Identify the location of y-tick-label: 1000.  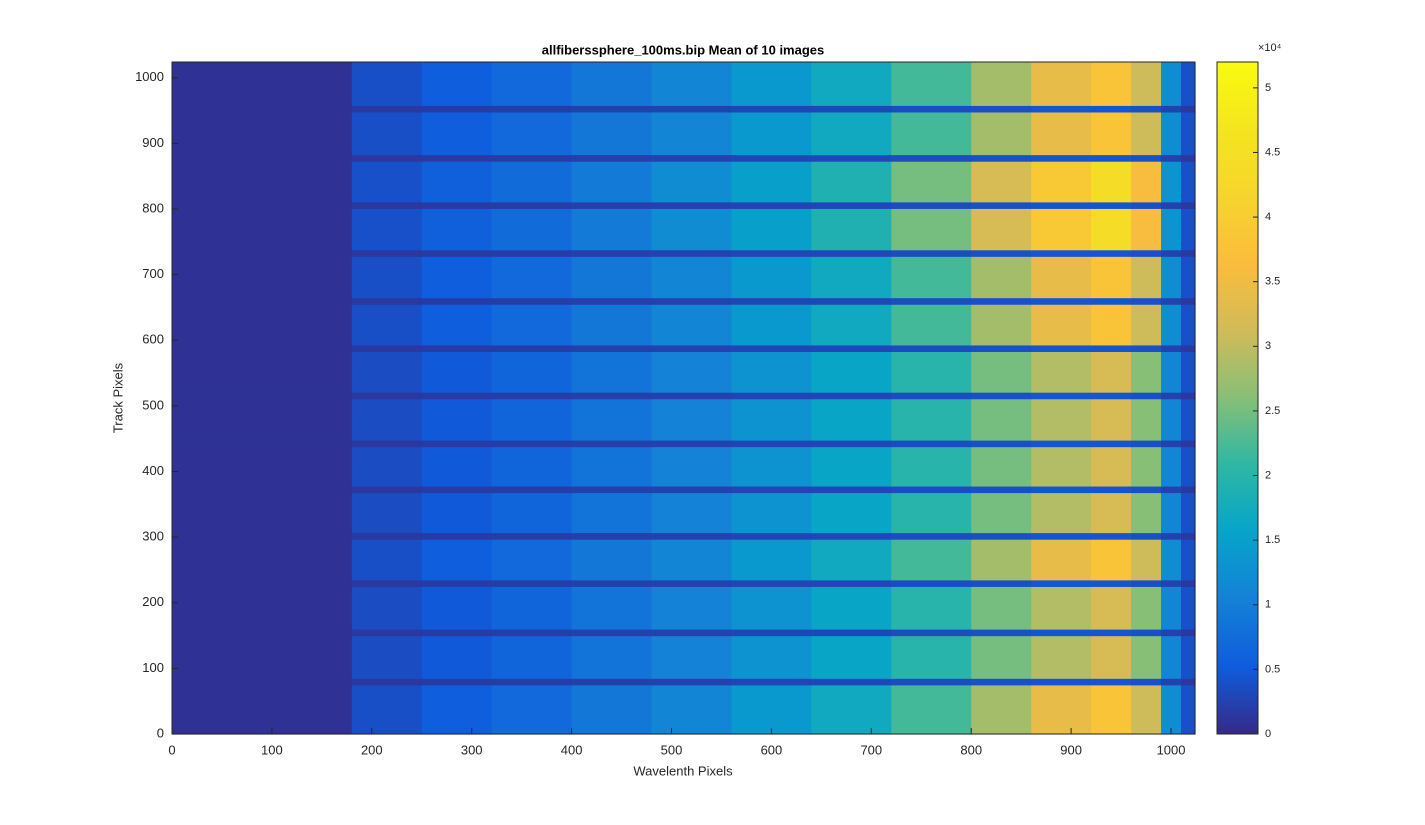
(149, 76).